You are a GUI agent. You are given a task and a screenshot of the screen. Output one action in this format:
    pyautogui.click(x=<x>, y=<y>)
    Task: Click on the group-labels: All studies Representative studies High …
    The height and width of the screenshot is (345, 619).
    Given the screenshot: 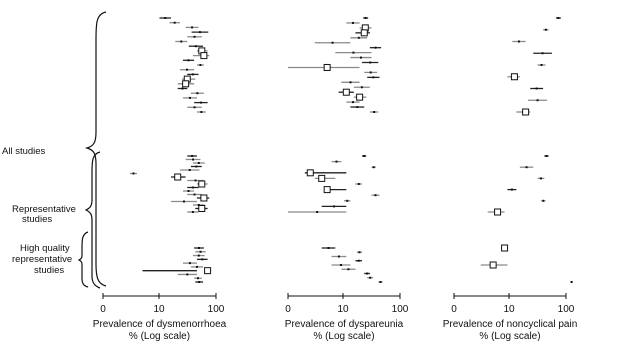 What is the action you would take?
    pyautogui.click(x=54, y=150)
    